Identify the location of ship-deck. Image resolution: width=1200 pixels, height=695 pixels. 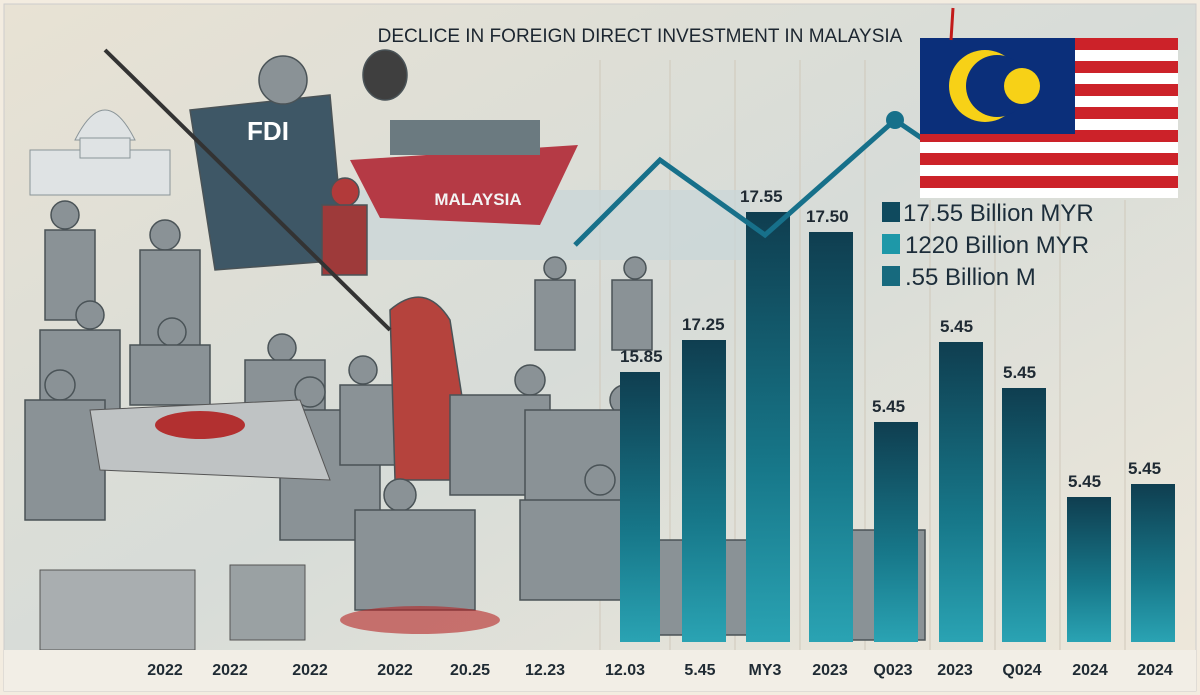
(465, 137).